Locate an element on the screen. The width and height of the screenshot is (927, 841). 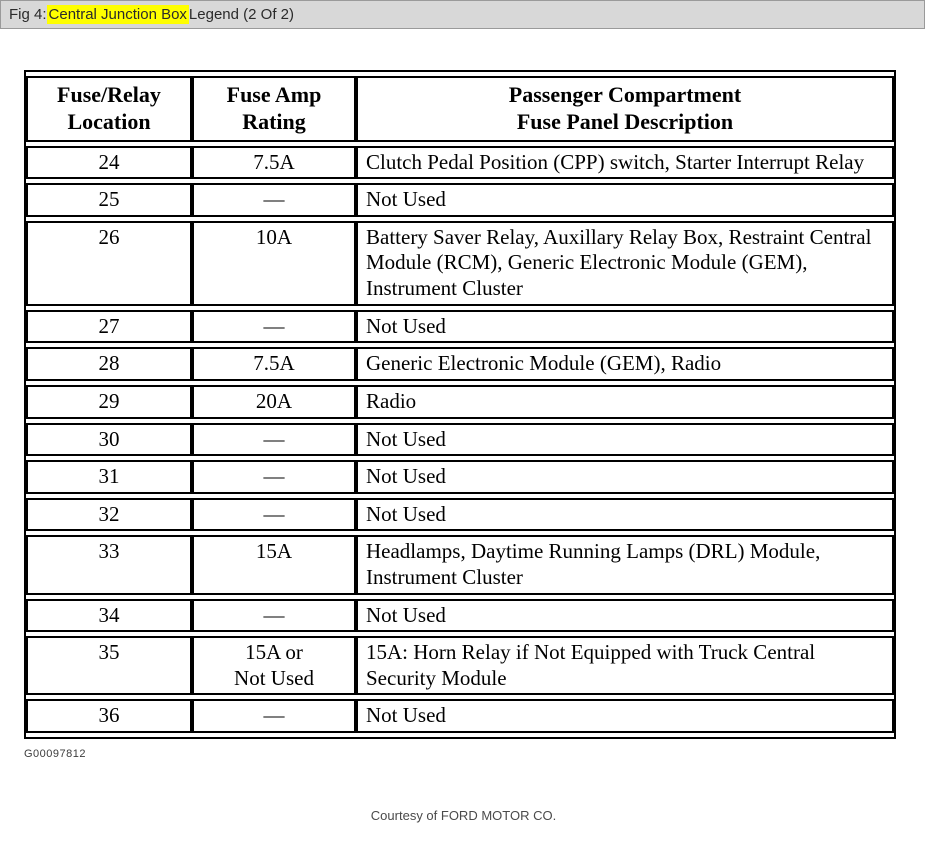
figure-id: G00097812 is located at coordinates (55, 754).